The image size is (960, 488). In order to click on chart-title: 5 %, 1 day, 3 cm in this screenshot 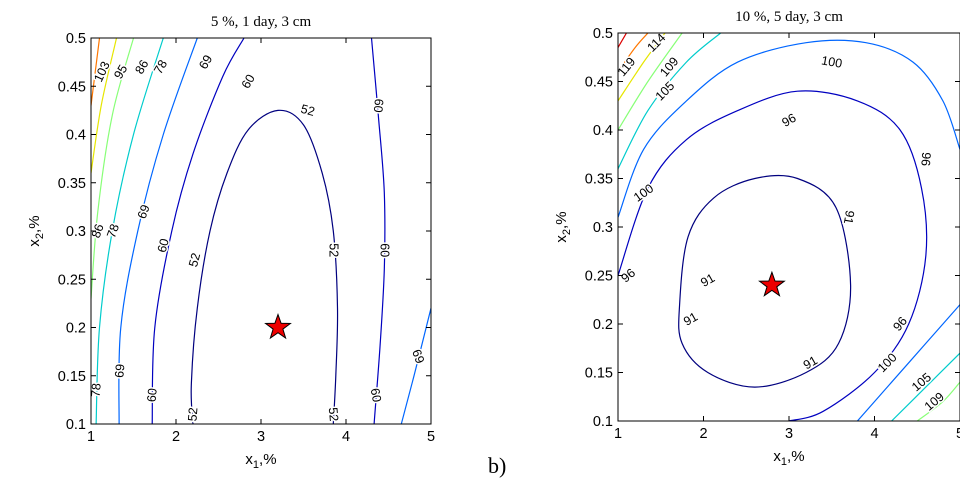, I will do `click(261, 22)`.